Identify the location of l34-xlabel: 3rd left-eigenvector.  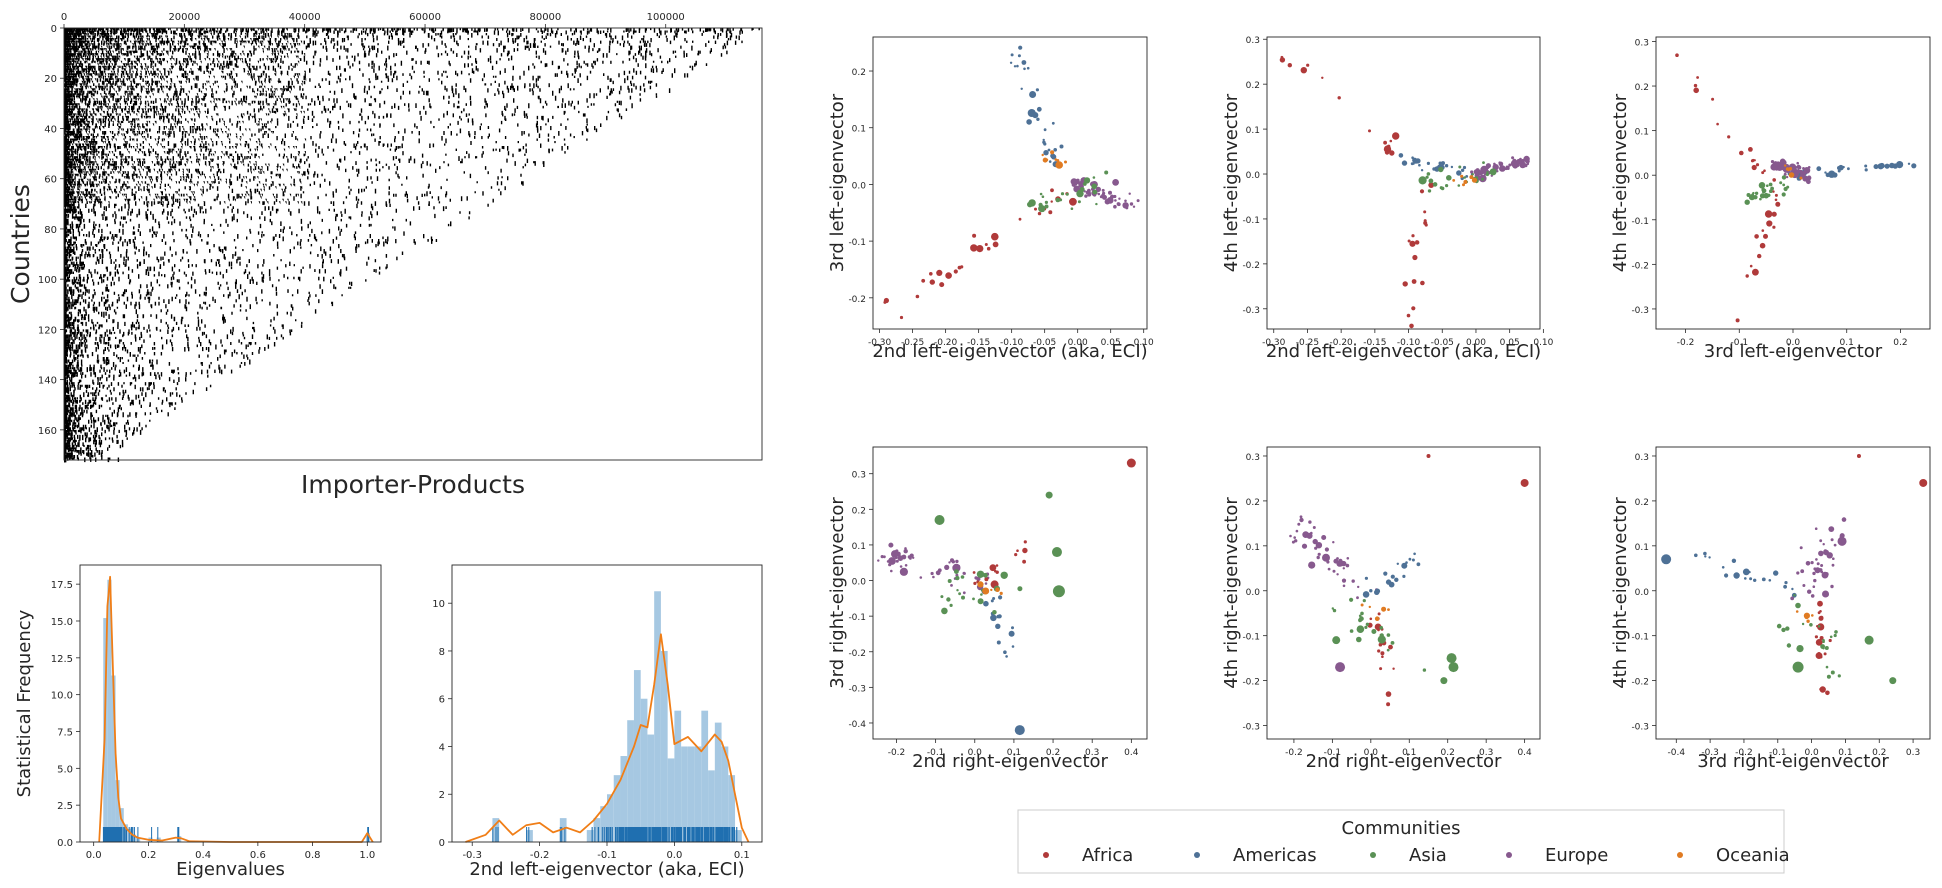
(1793, 351).